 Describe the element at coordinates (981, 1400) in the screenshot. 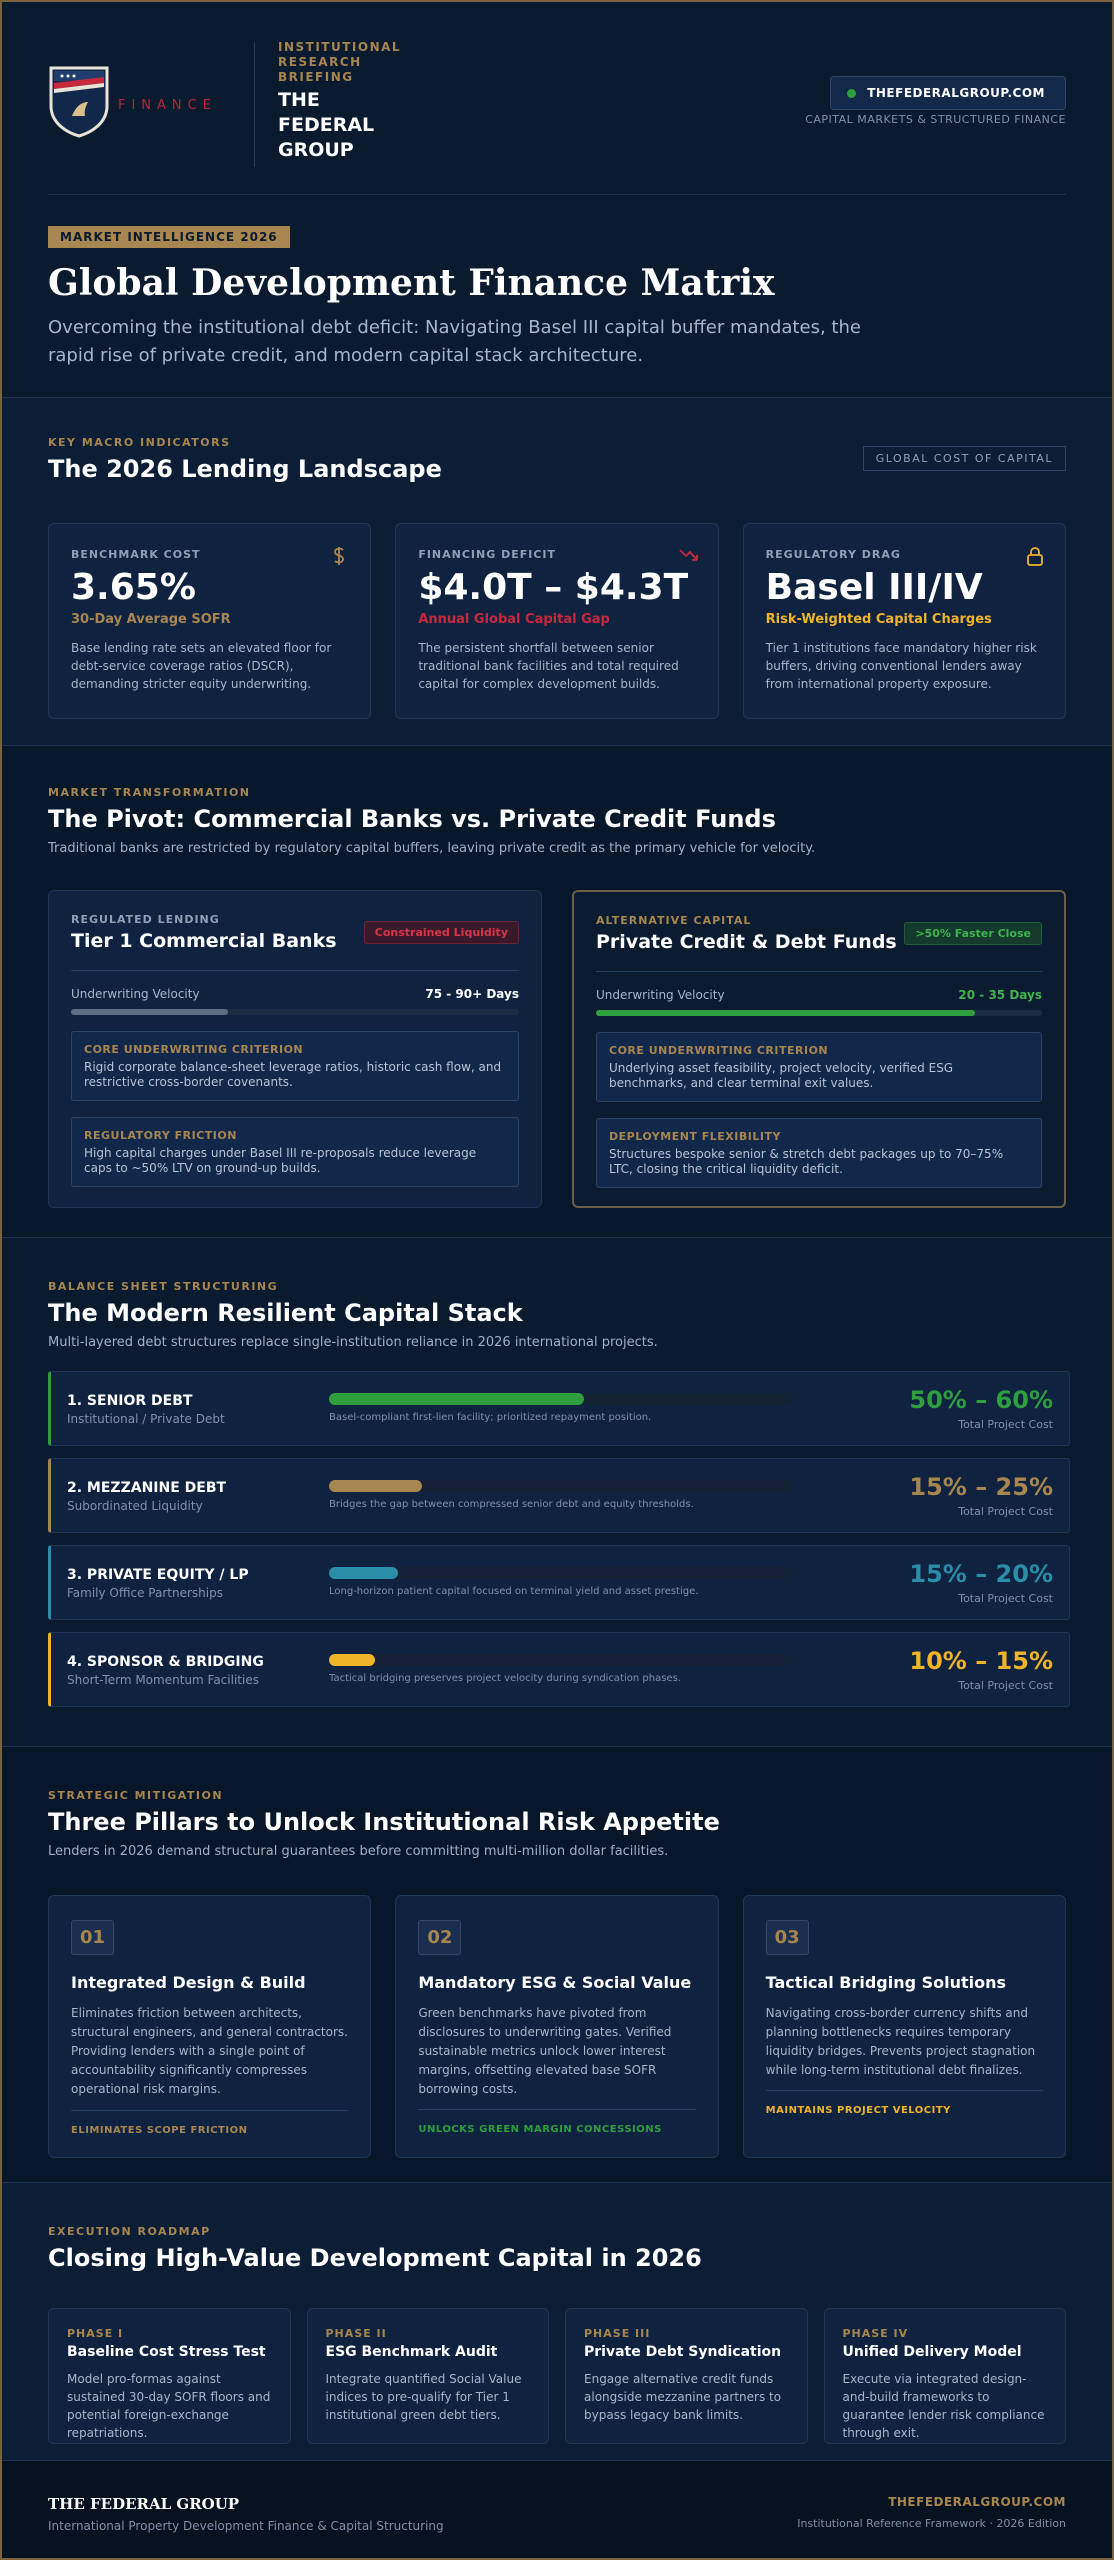

I see `tier-share: 50% – 60%` at that location.